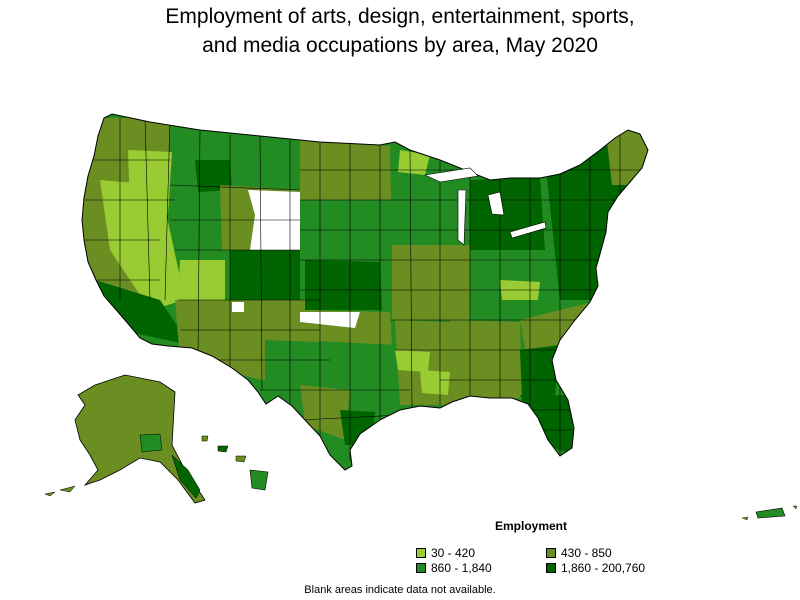  I want to click on region-west-texas, so click(325, 412).